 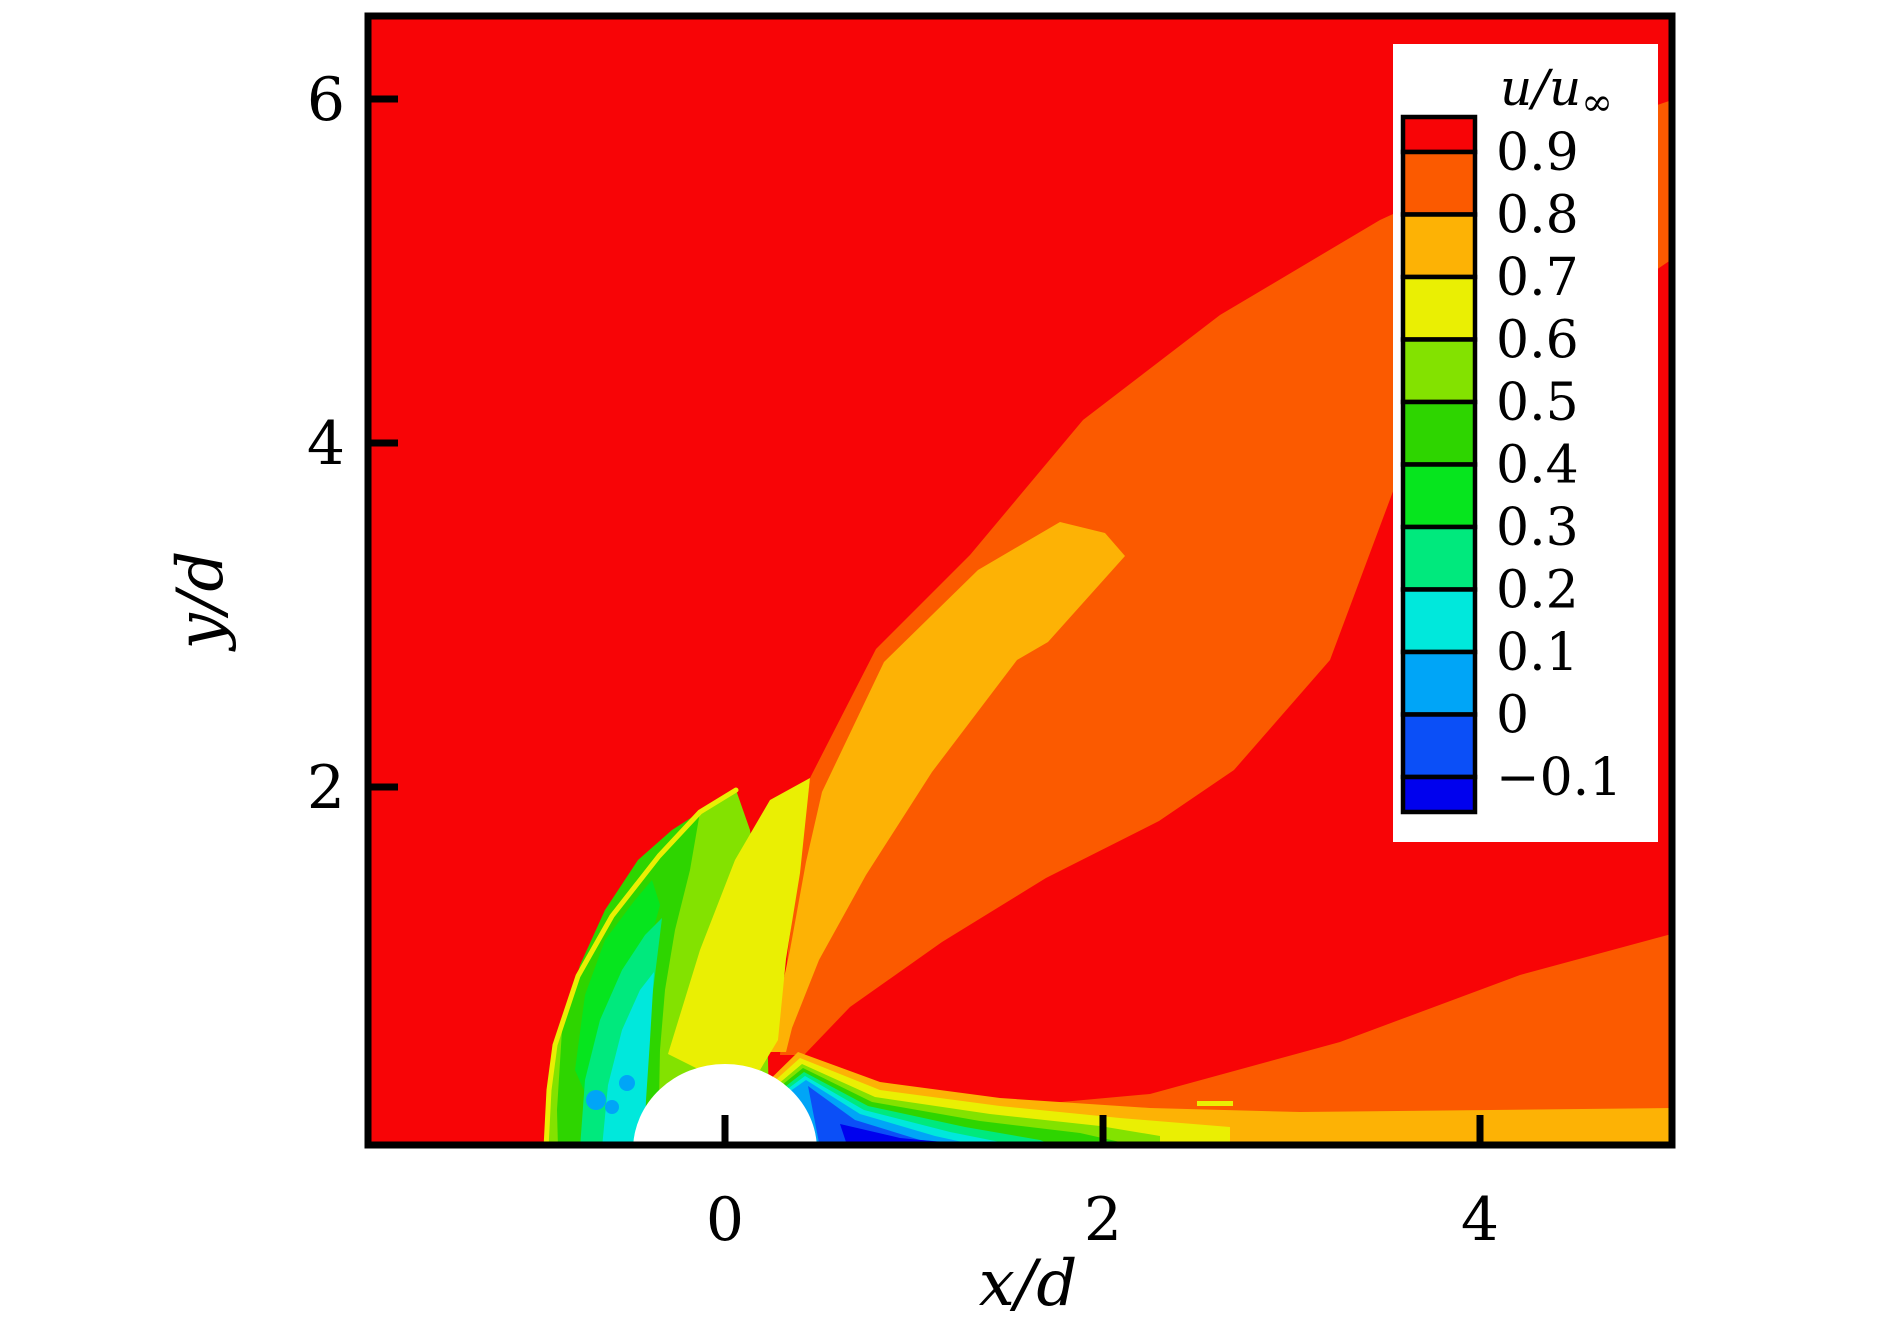 I want to click on contour-wake-yellow-sliver, so click(x=1215, y=1103).